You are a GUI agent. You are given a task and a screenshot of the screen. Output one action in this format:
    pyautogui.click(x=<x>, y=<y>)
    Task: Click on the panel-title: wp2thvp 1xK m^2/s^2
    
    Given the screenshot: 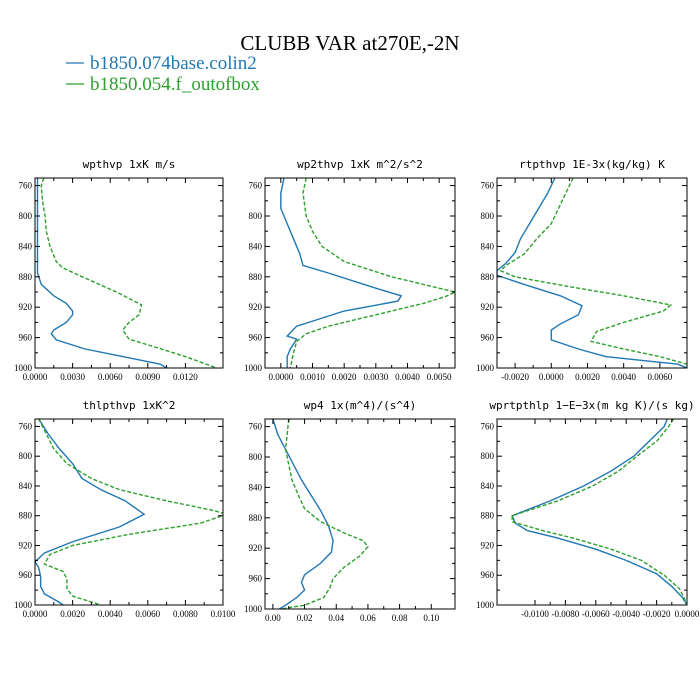 What is the action you would take?
    pyautogui.click(x=360, y=164)
    